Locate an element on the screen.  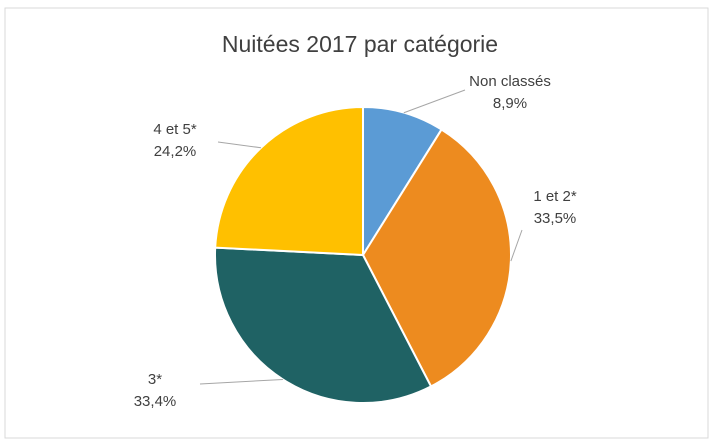
data-label-value: 33,4% is located at coordinates (155, 401).